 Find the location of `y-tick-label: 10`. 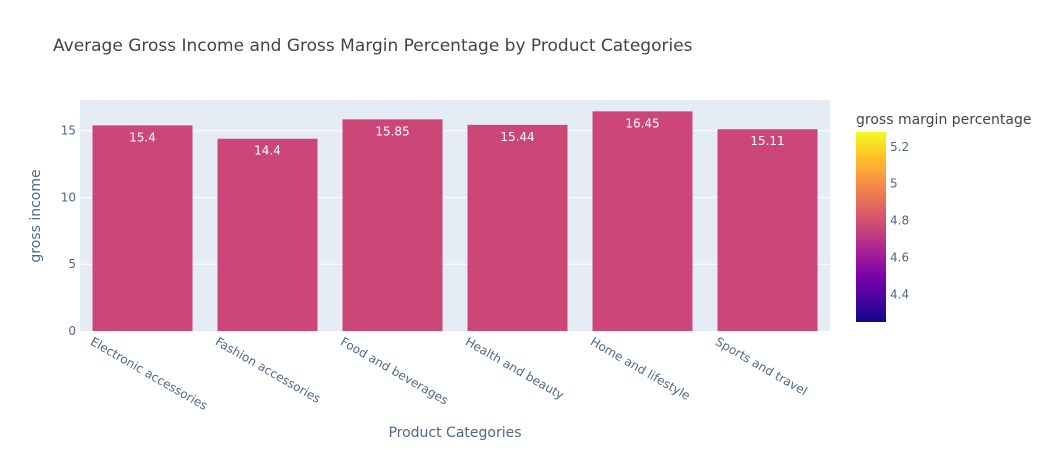

y-tick-label: 10 is located at coordinates (68, 197).